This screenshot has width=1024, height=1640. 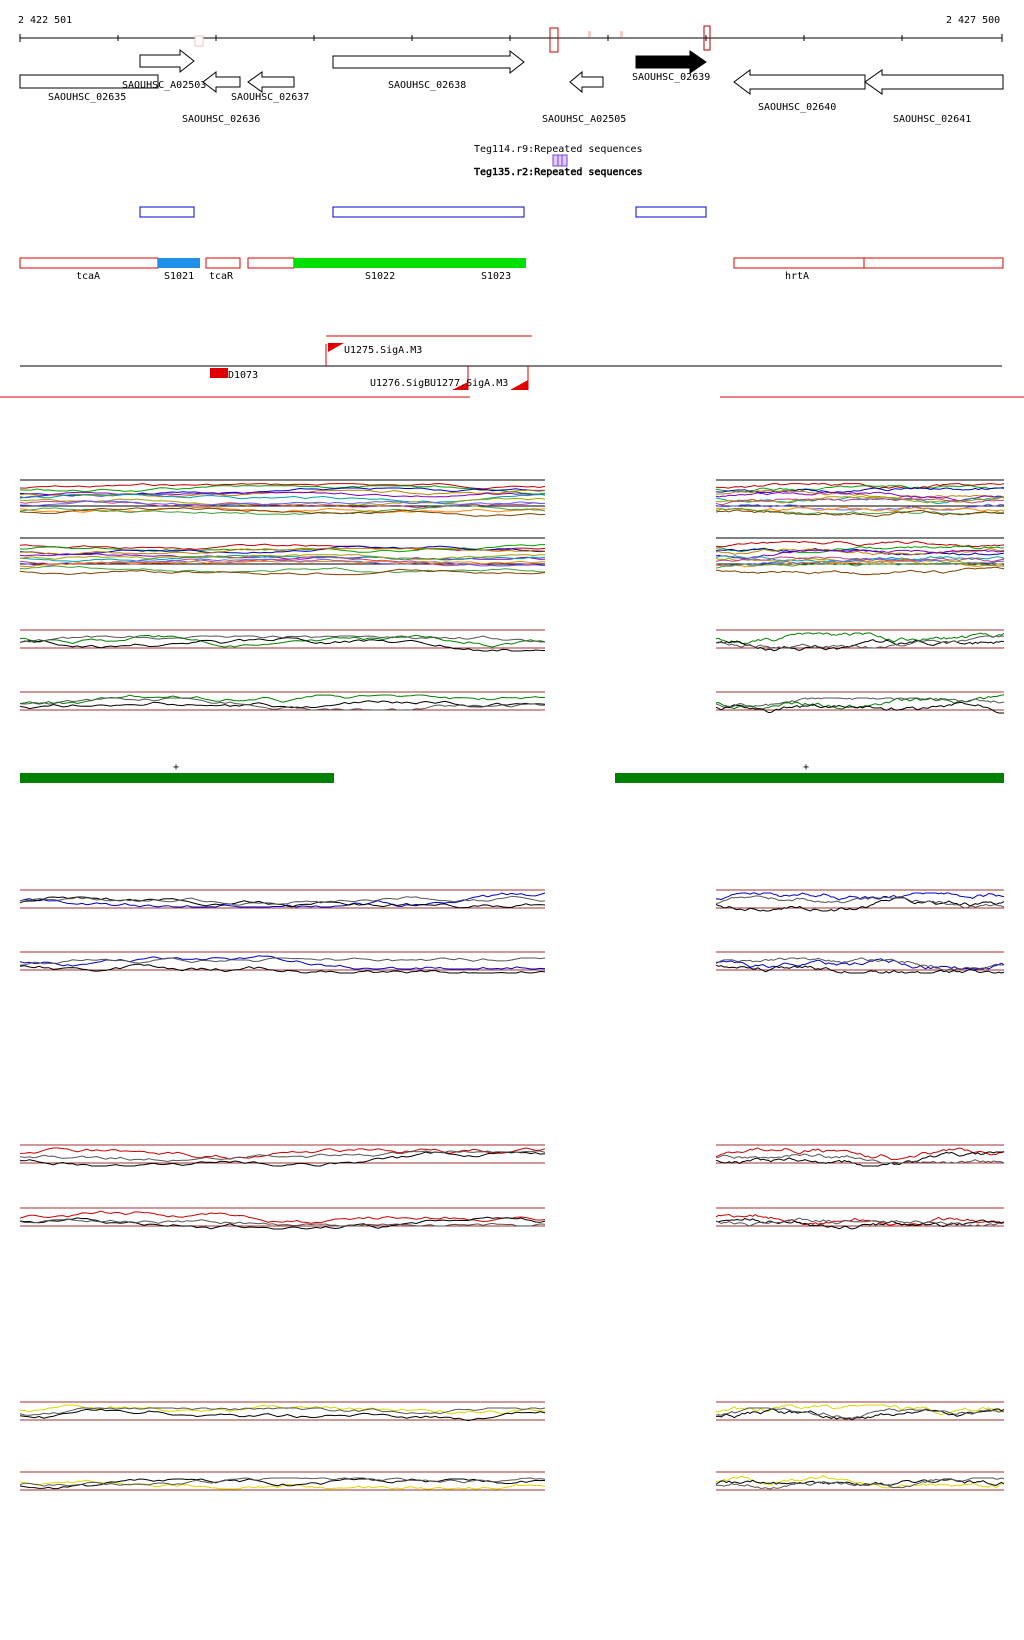 I want to click on gene-saouhsc-02637: SAOUHSC_02637, so click(x=270, y=87).